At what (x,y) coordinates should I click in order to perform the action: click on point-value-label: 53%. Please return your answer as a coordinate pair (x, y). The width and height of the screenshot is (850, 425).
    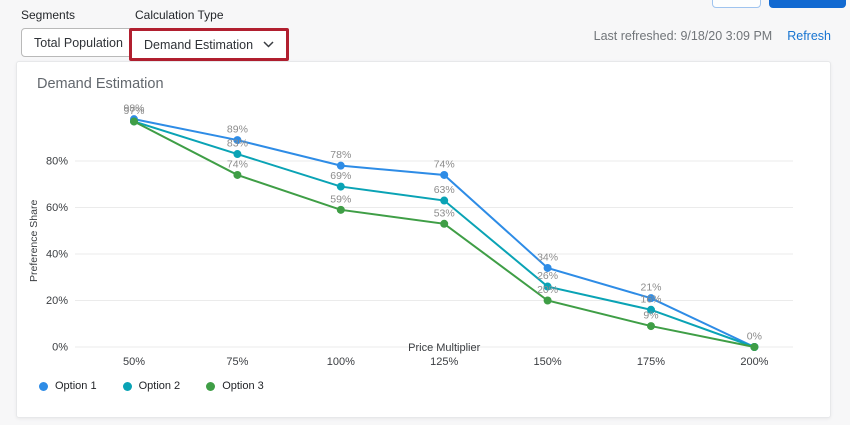
    Looking at the image, I should click on (444, 213).